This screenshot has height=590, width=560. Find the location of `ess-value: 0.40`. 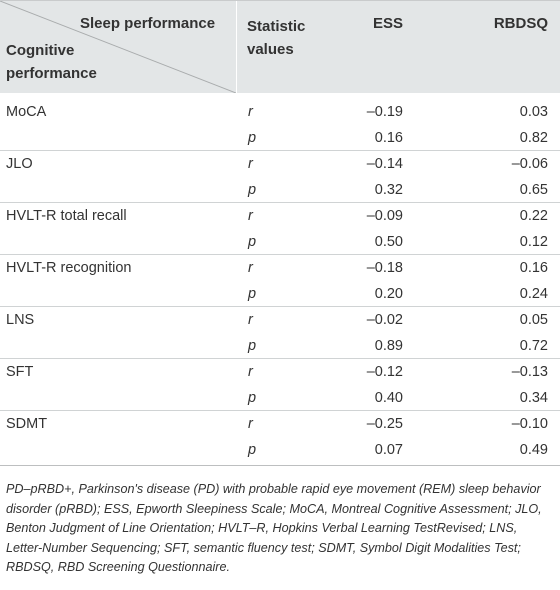

ess-value: 0.40 is located at coordinates (388, 397).